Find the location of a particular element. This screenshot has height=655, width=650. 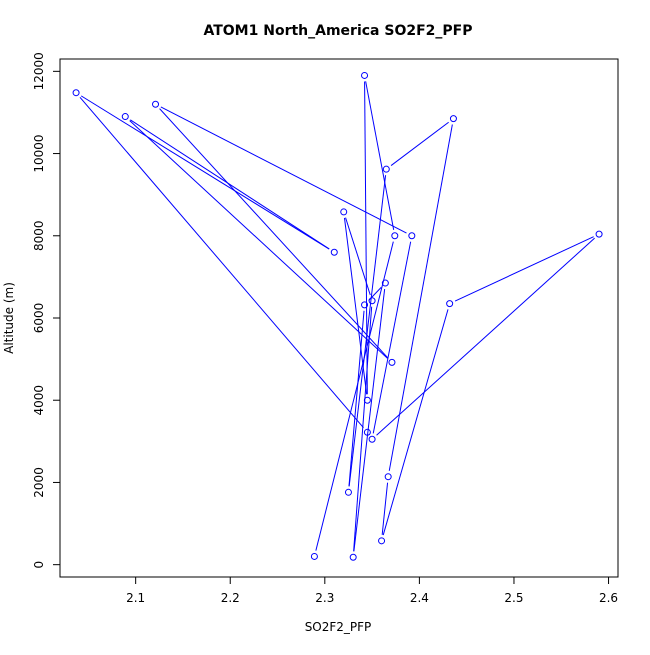

x-tick-label: 2.1 is located at coordinates (135, 598).